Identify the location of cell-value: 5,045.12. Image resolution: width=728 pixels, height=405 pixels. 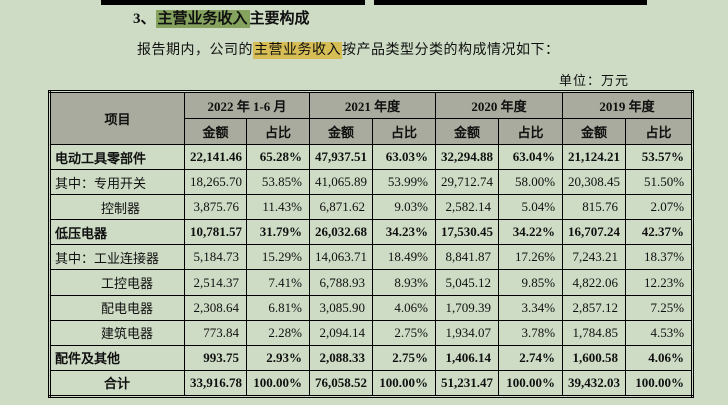
(467, 282).